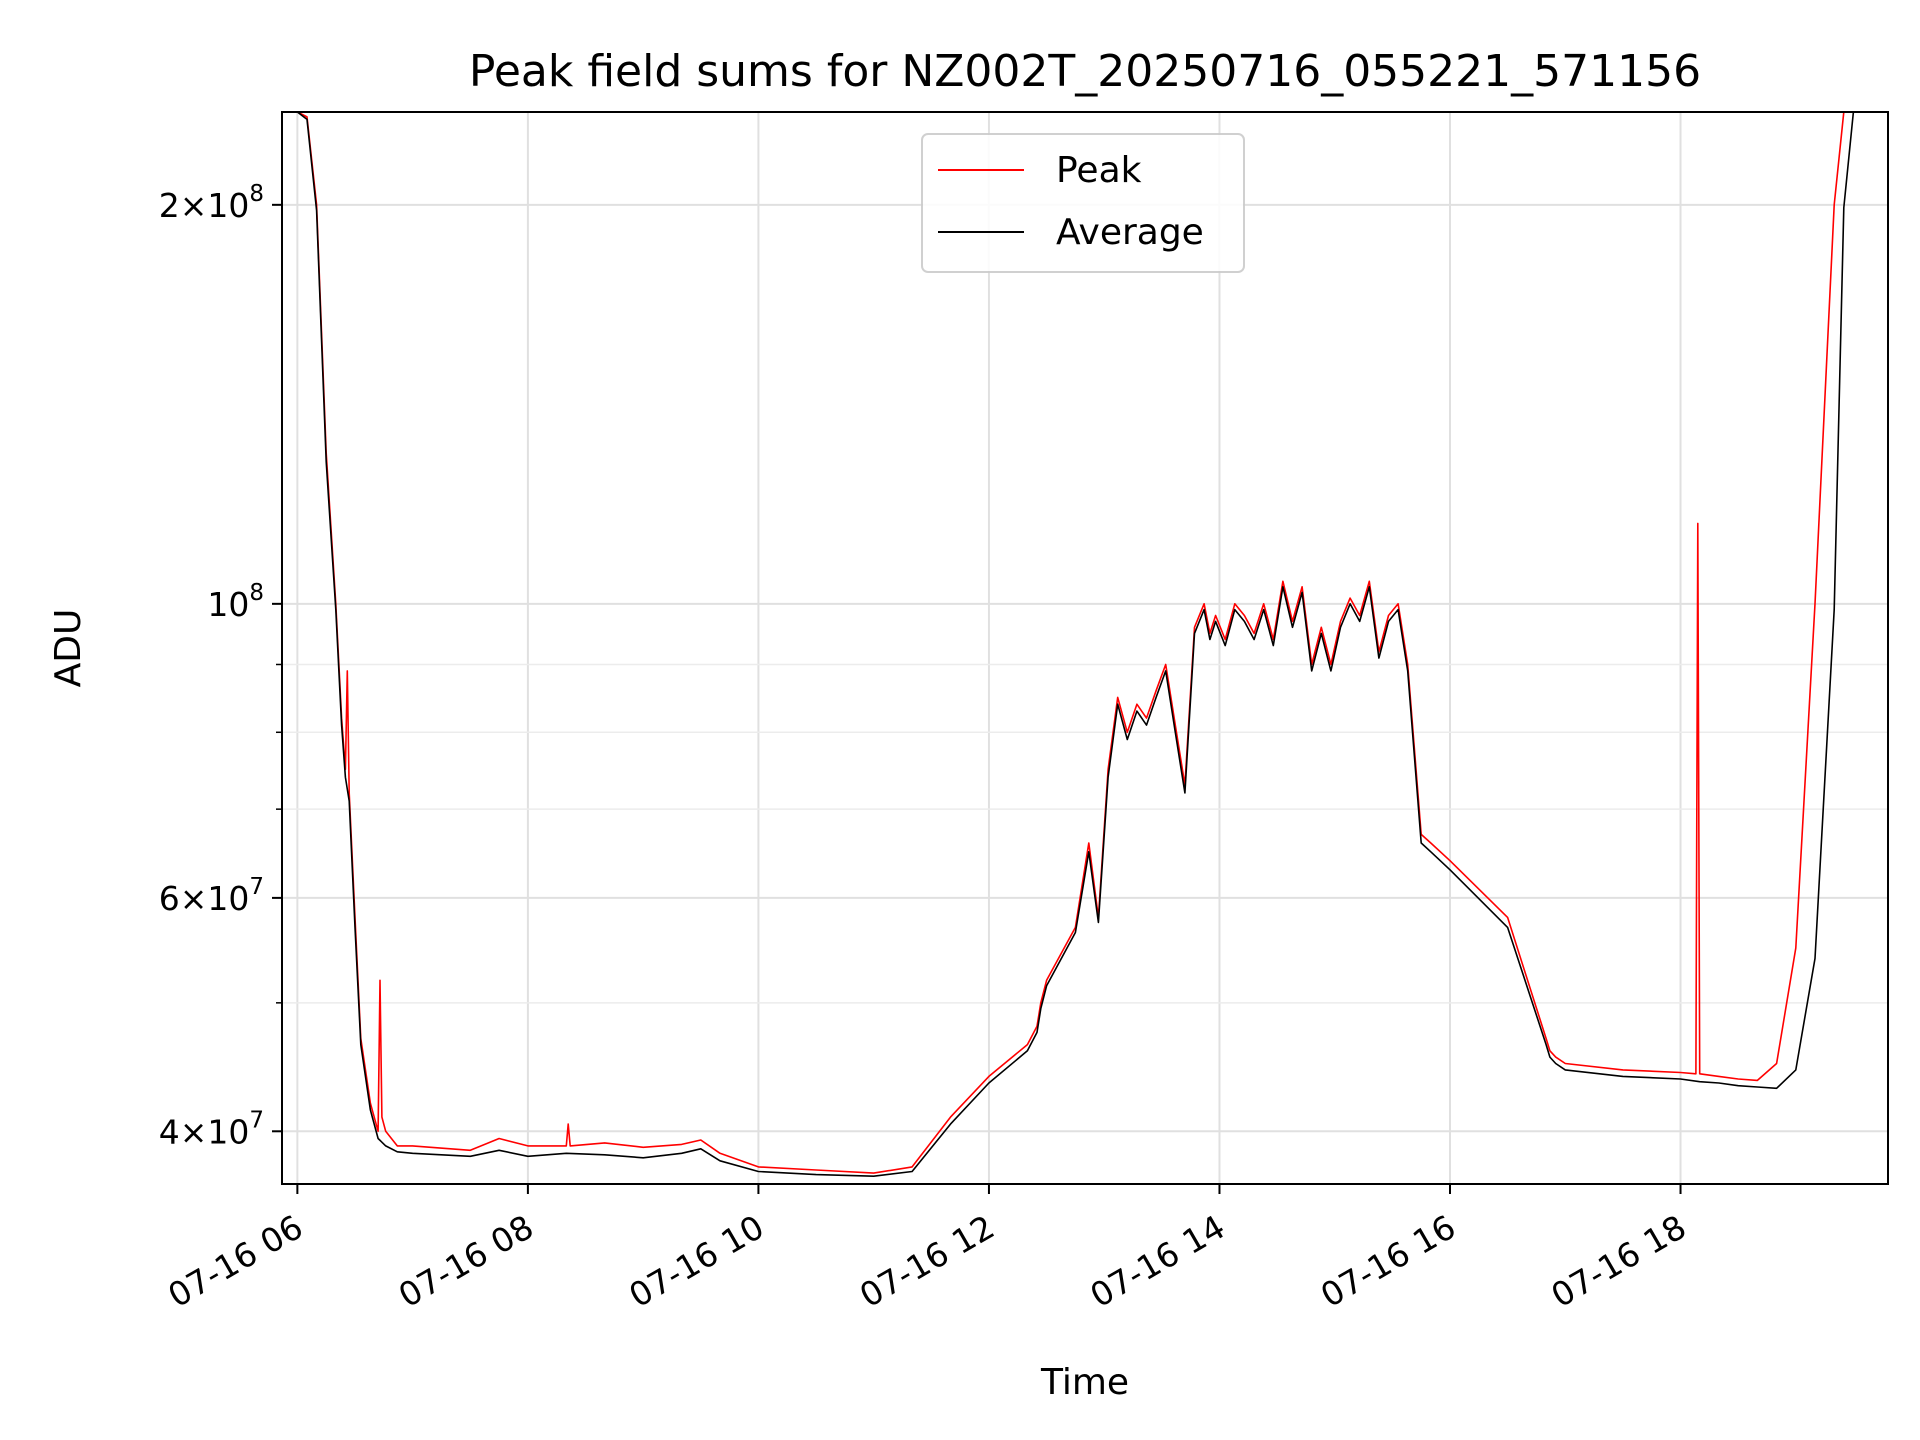 This screenshot has width=1920, height=1440. I want to click on y-tick-label: 4×107, so click(211, 1129).